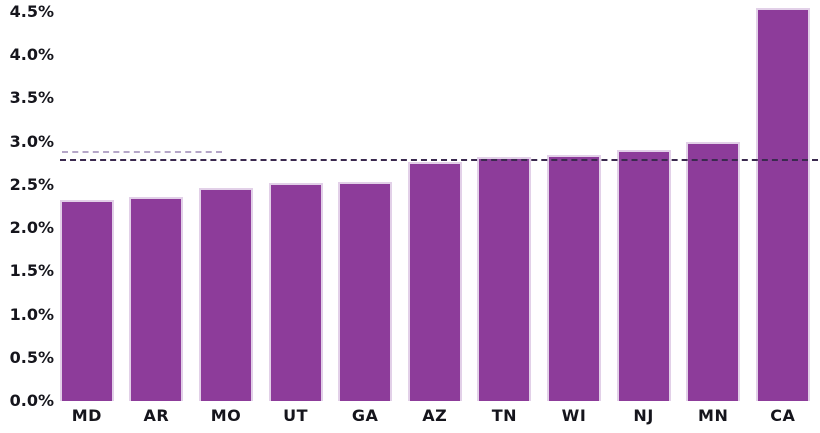 The width and height of the screenshot is (820, 433). I want to click on bar-az, so click(434, 281).